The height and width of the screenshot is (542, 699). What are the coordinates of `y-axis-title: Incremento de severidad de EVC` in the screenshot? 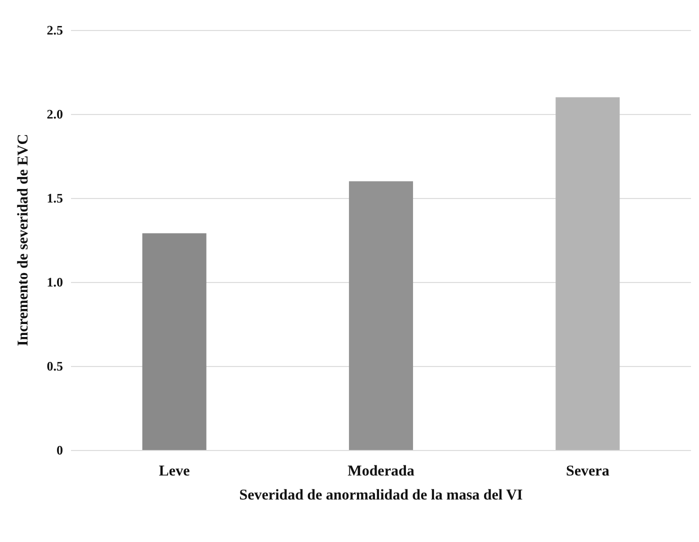 It's located at (24, 240).